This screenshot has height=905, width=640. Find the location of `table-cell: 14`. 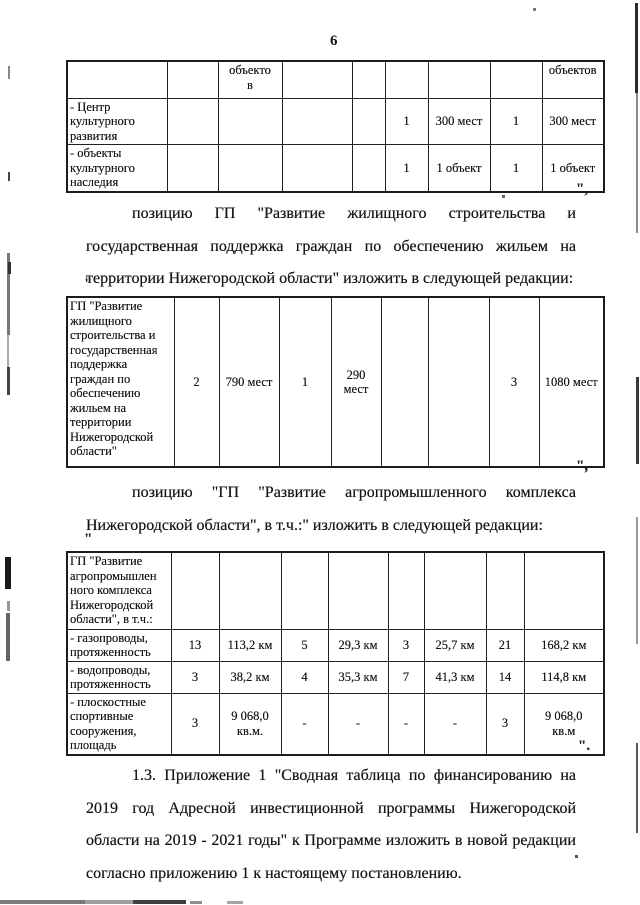

table-cell: 14 is located at coordinates (505, 677).